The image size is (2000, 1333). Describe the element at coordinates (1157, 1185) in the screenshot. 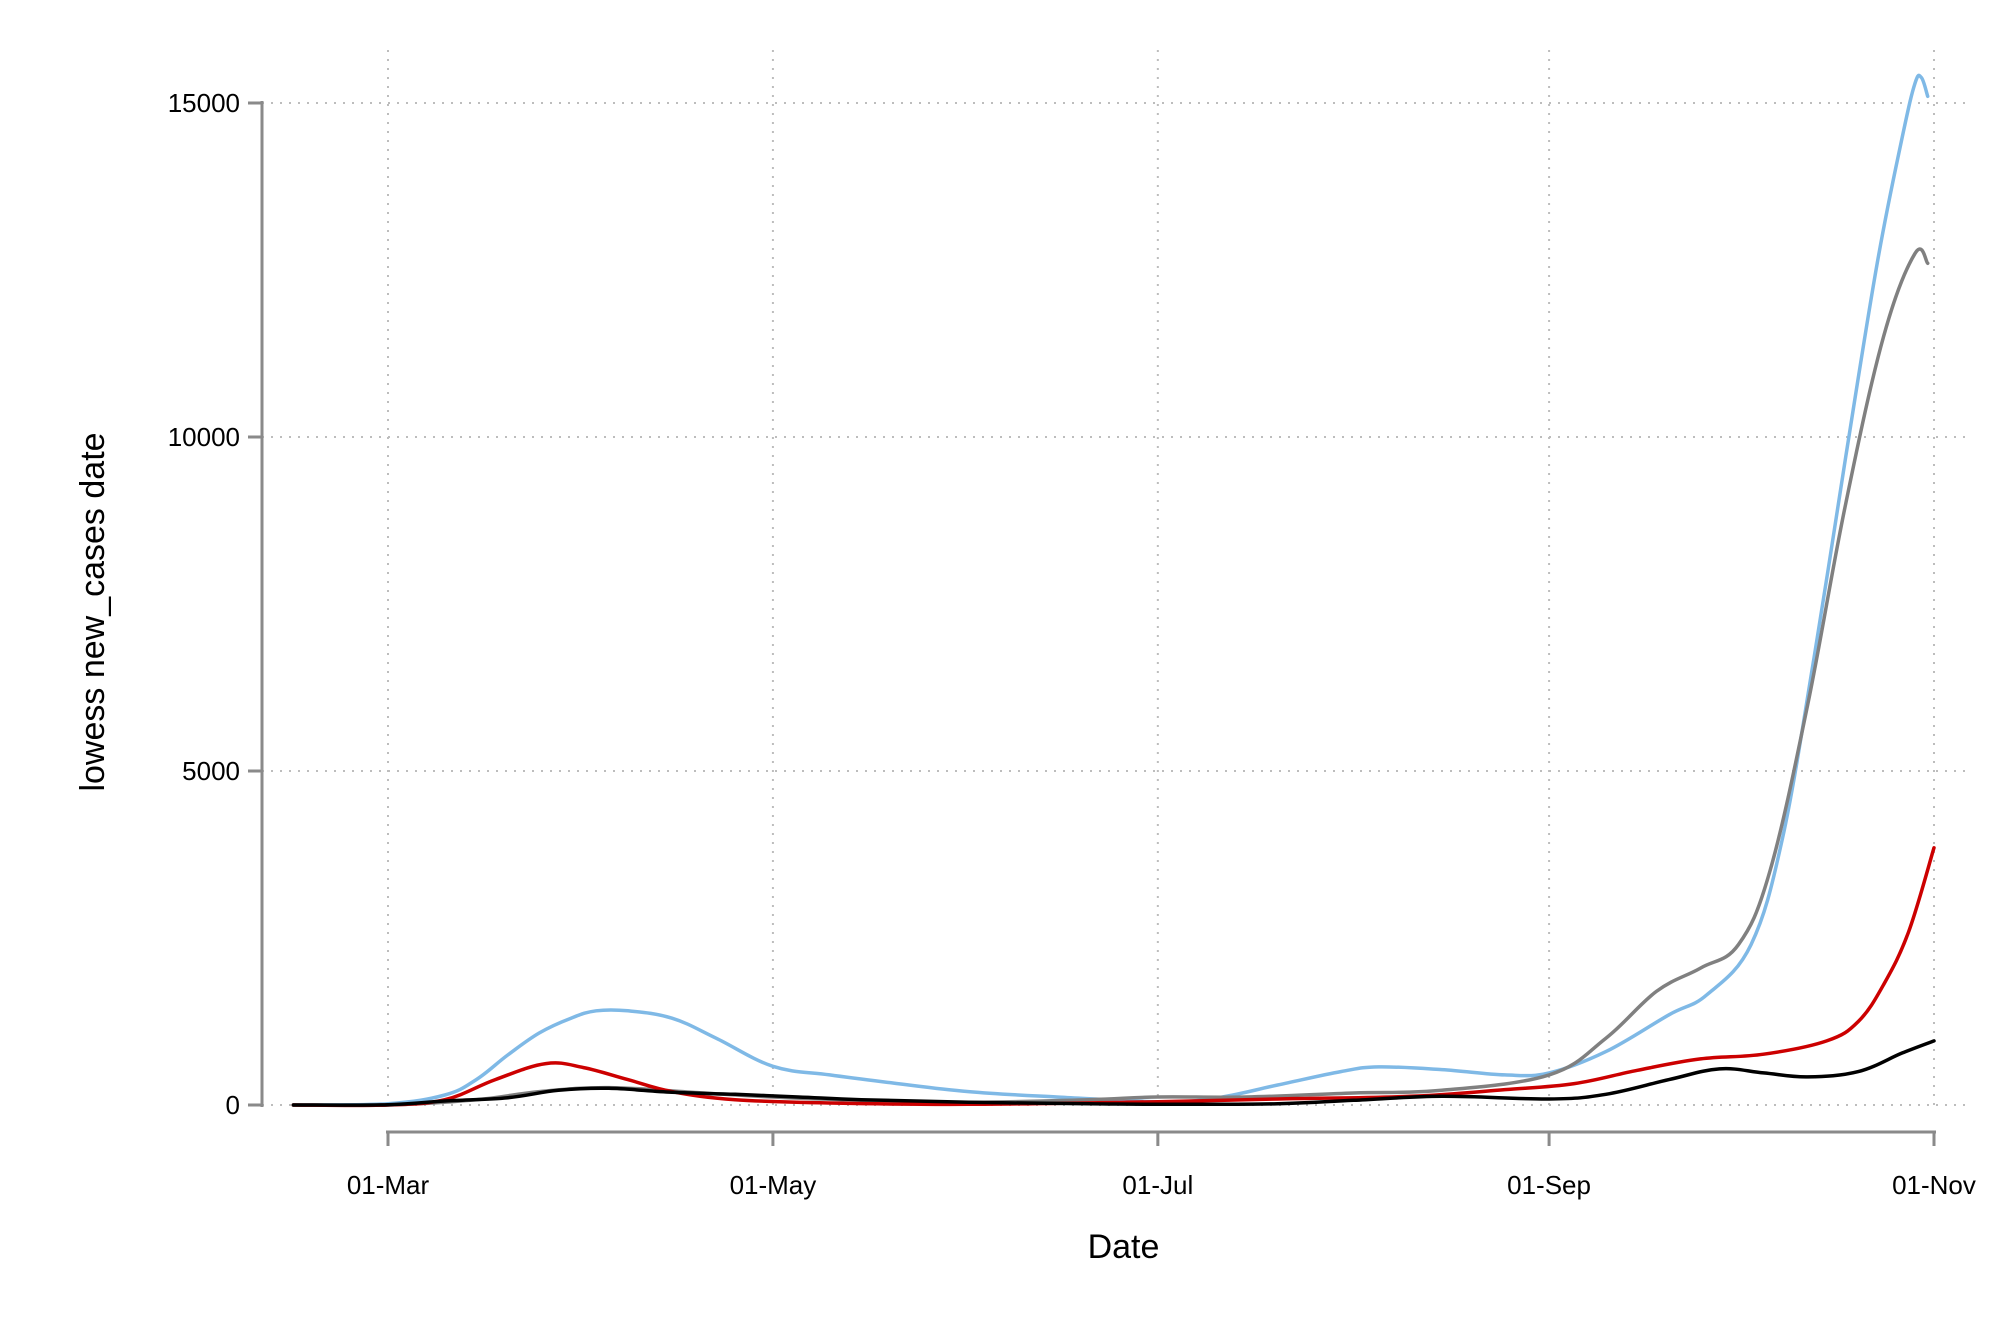

I see `x-tick-label: 01-Jul` at that location.